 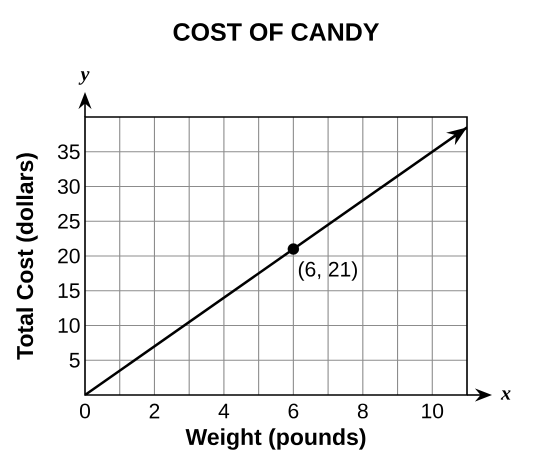 What do you see at coordinates (69, 221) in the screenshot?
I see `y-tick-label: 25` at bounding box center [69, 221].